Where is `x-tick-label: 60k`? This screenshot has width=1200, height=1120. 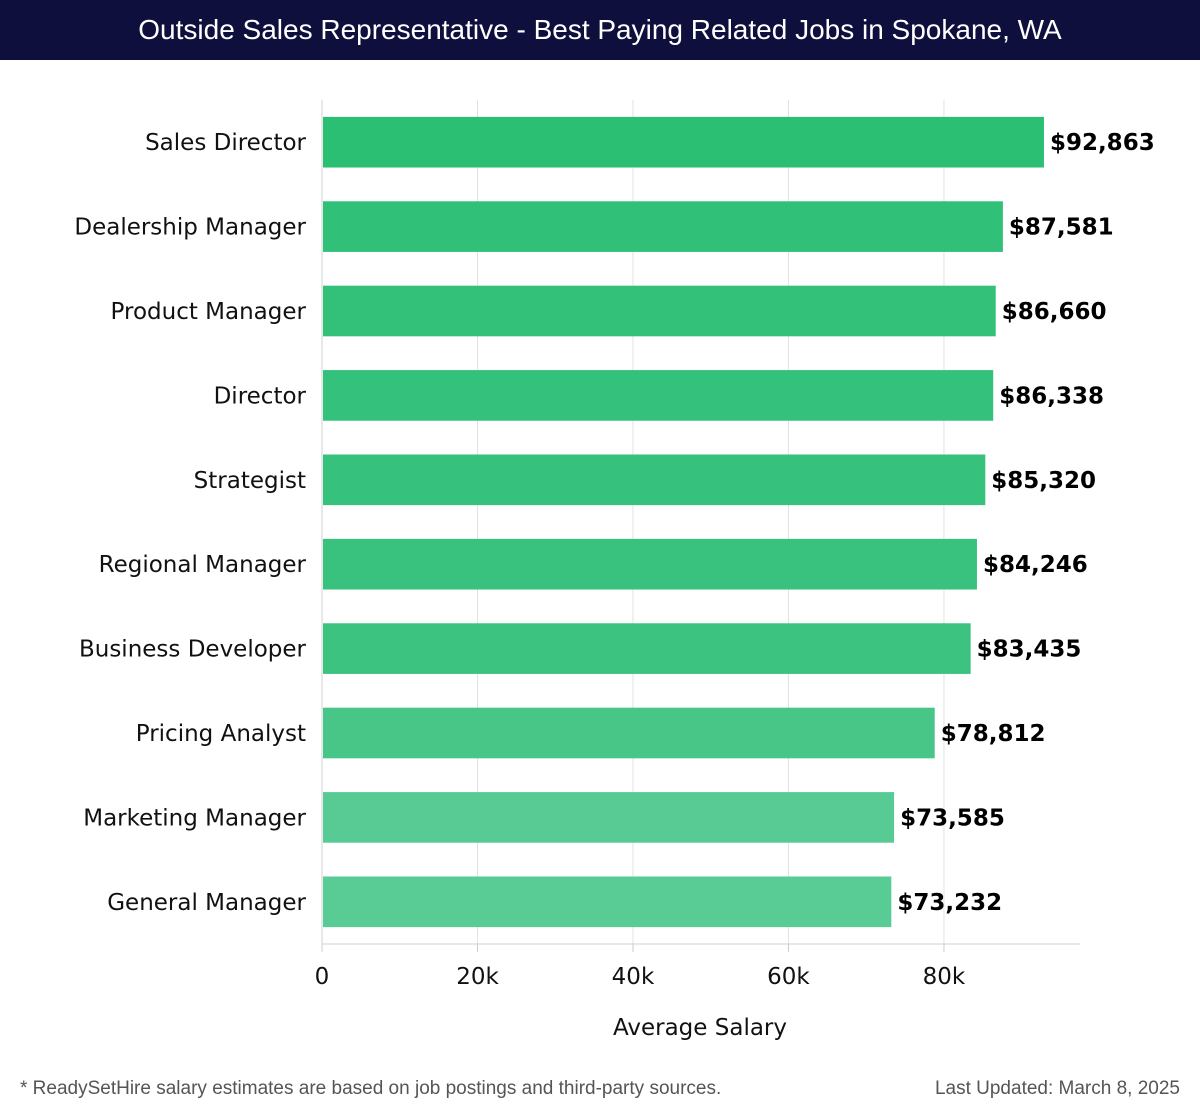 x-tick-label: 60k is located at coordinates (788, 977).